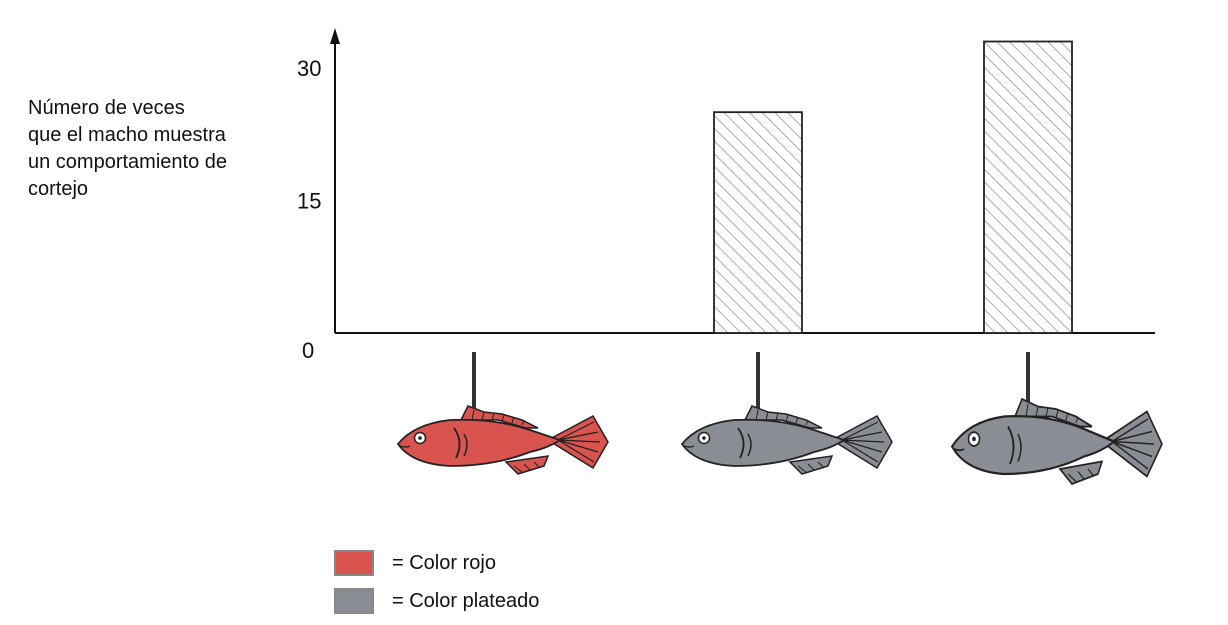 The height and width of the screenshot is (625, 1228). Describe the element at coordinates (128, 162) in the screenshot. I see `y-axis-label-line: un comportamiento de` at that location.